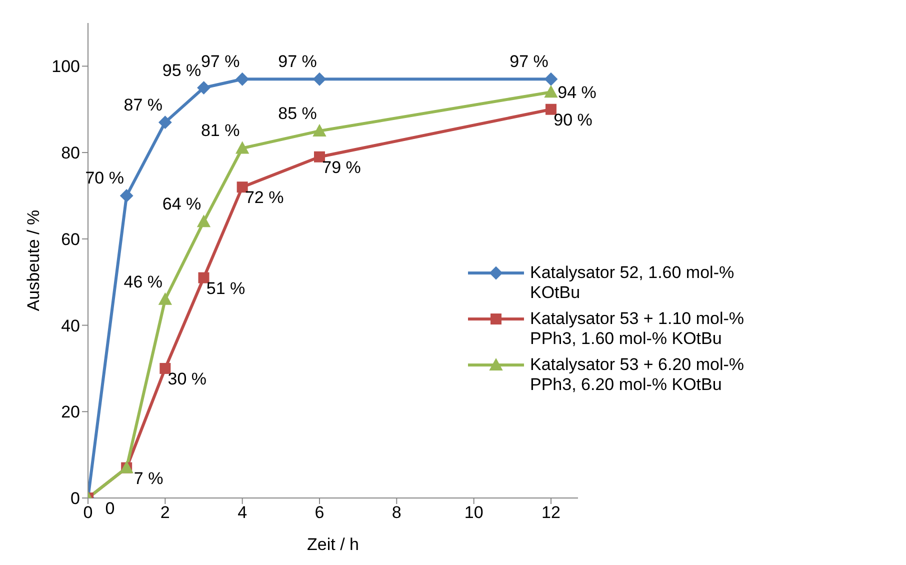  Describe the element at coordinates (182, 70) in the screenshot. I see `data-label: 95 %` at that location.